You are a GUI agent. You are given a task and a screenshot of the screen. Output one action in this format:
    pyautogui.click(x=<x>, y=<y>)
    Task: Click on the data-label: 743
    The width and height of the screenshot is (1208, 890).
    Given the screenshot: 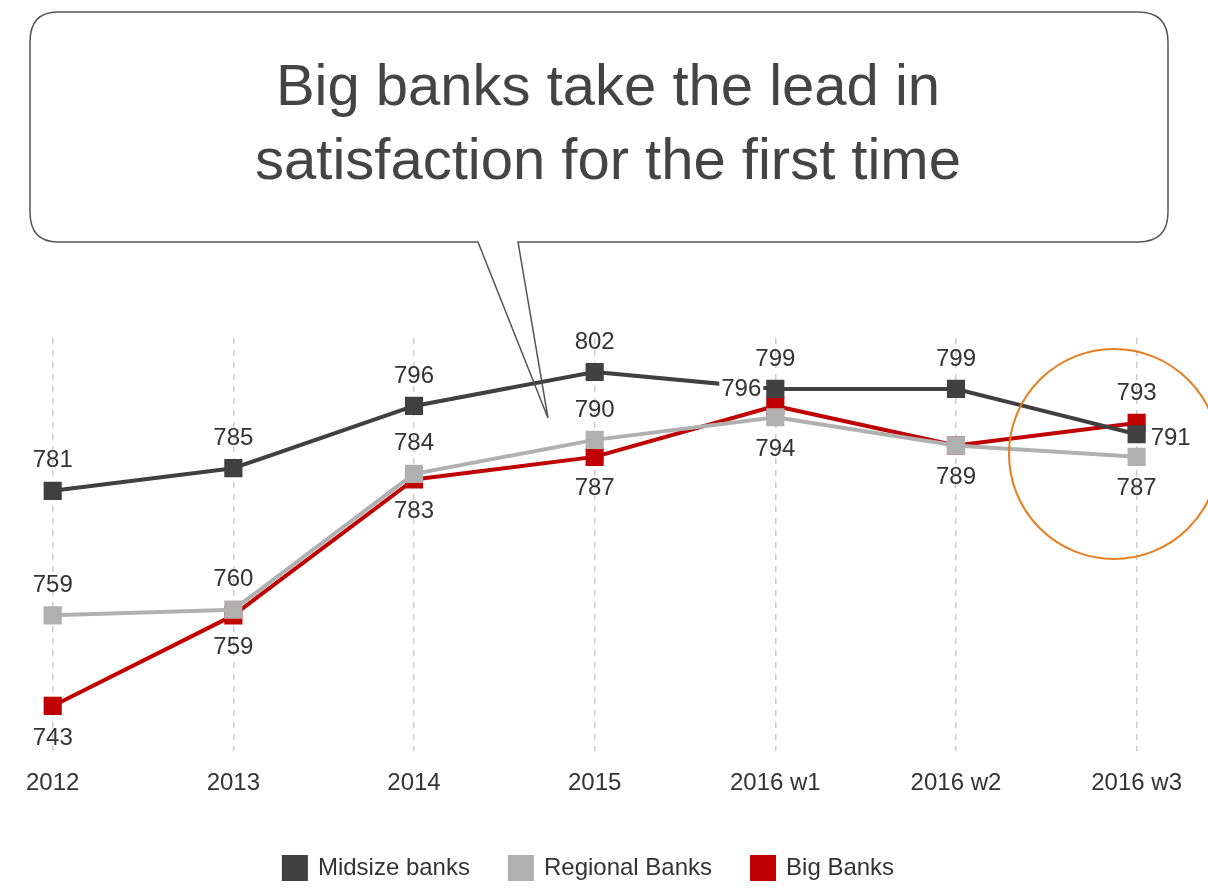 What is the action you would take?
    pyautogui.click(x=52, y=736)
    